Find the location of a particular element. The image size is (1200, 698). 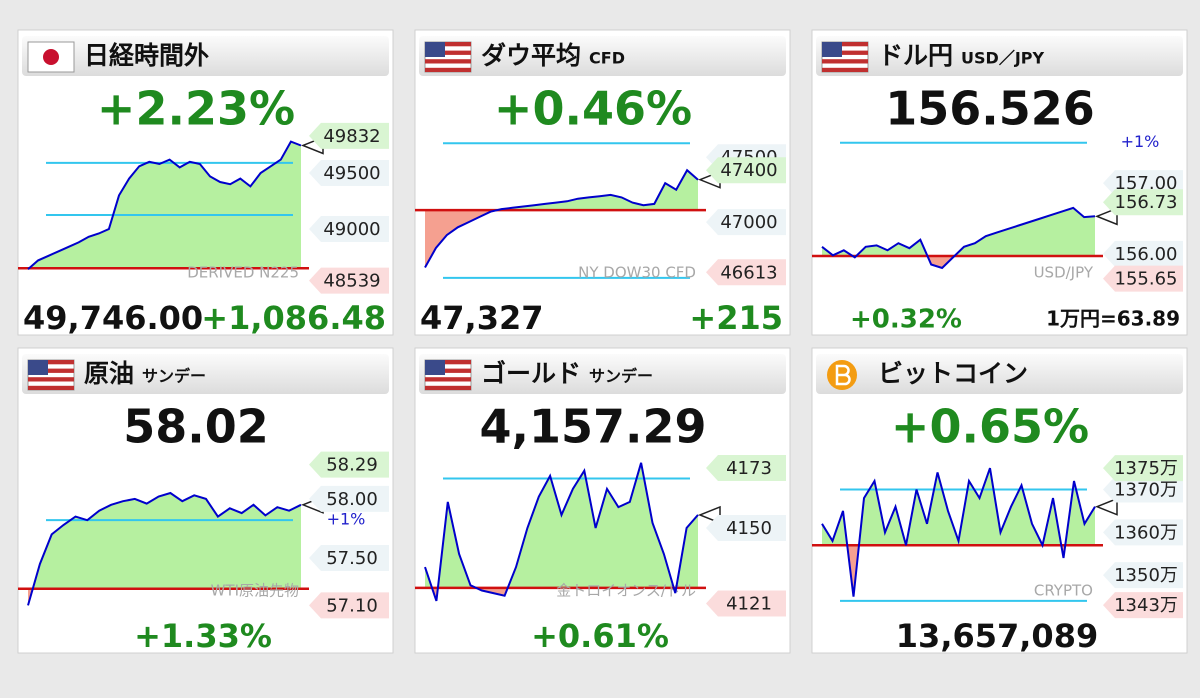

flag-sun is located at coordinates (51, 57).